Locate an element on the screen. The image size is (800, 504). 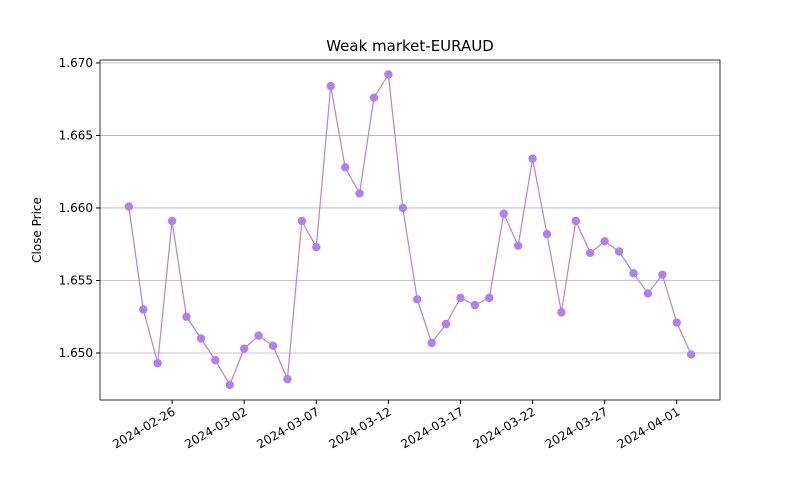
chart-title: Weak market-EURAUD is located at coordinates (410, 46).